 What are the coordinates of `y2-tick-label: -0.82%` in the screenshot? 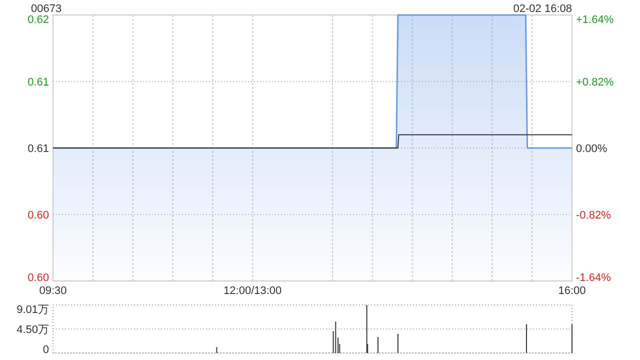 It's located at (594, 215).